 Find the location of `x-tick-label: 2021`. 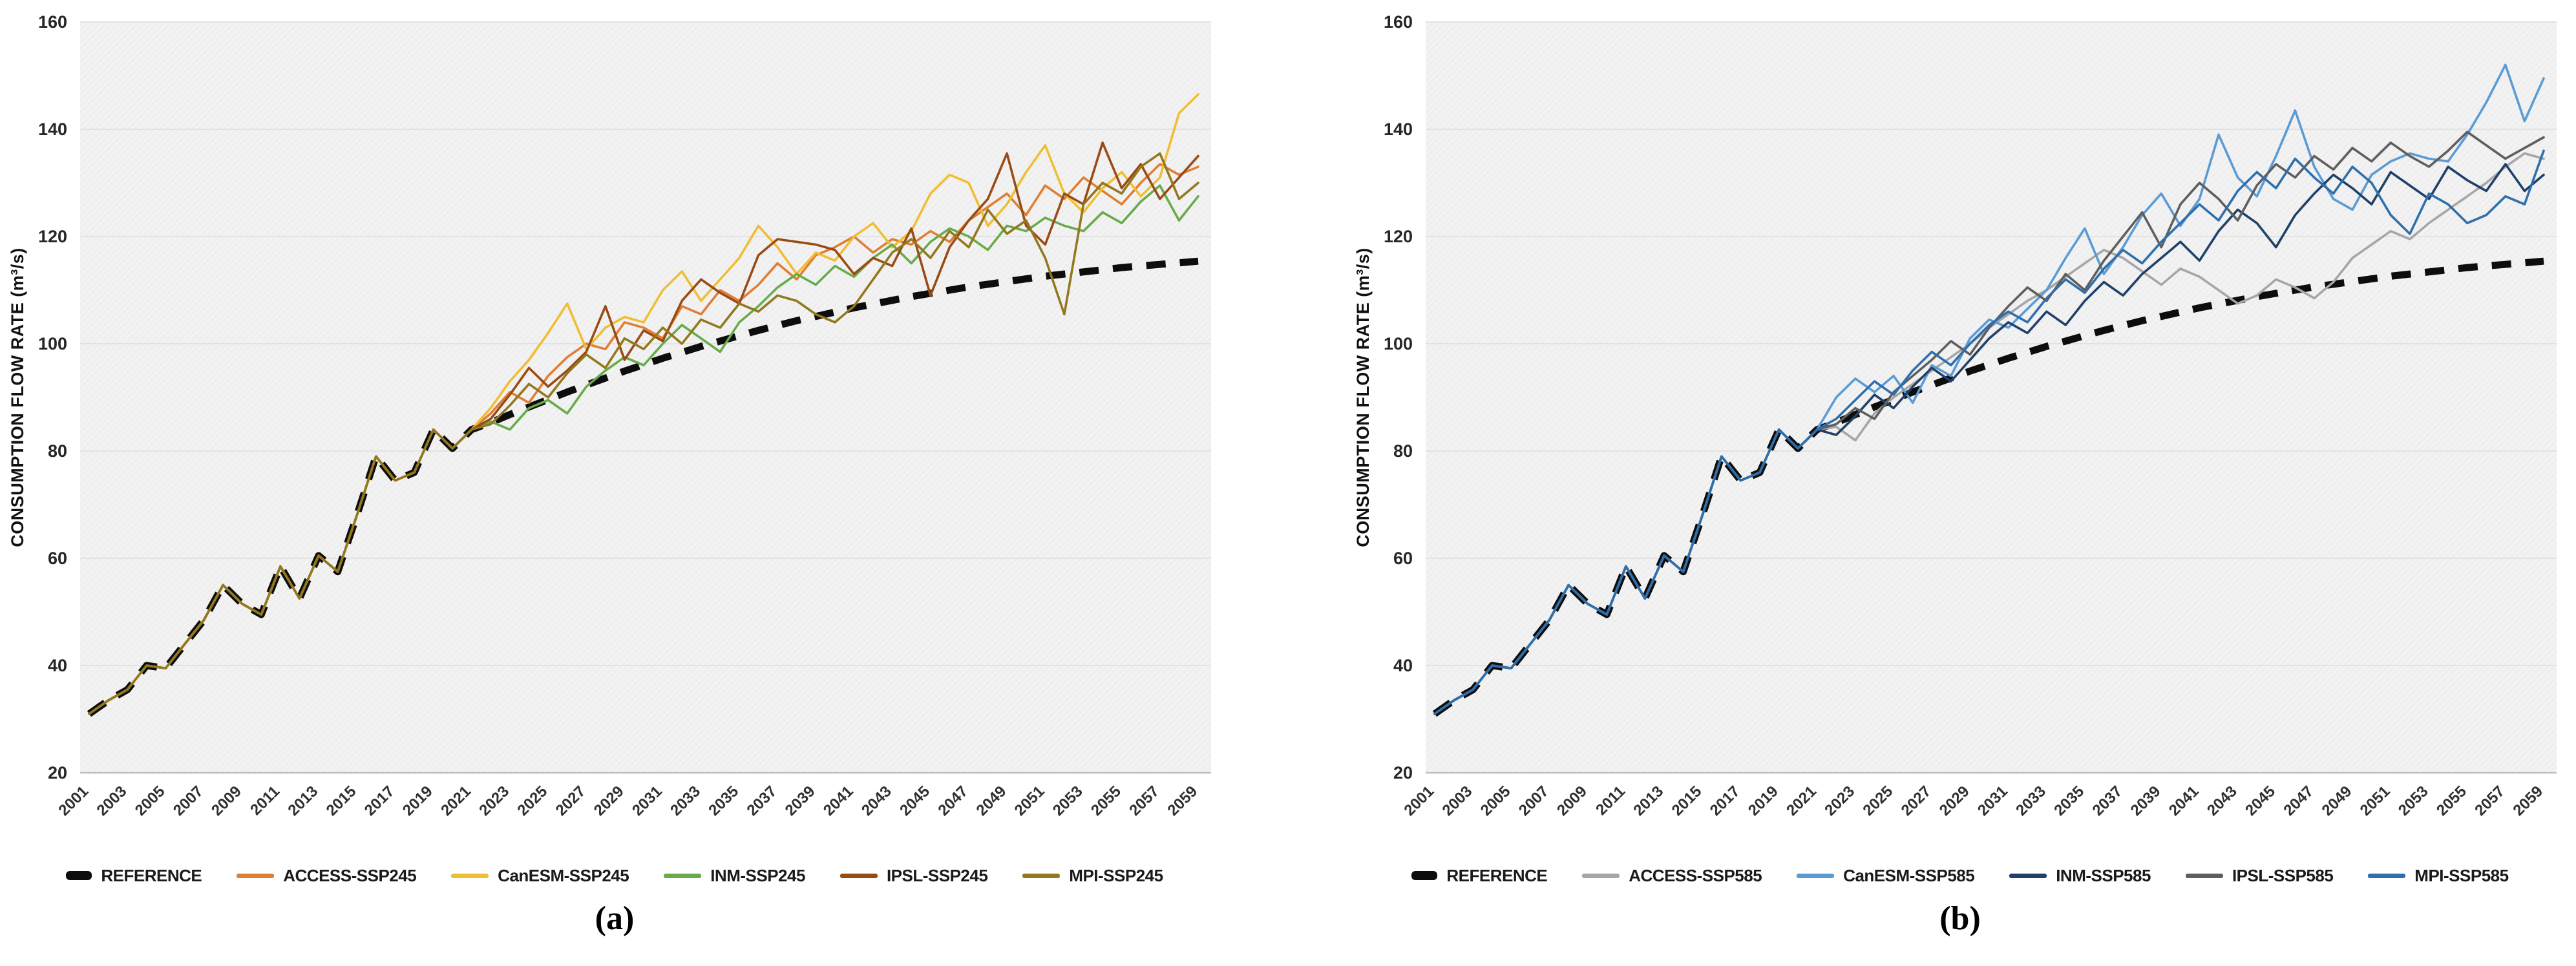

x-tick-label: 2021 is located at coordinates (1801, 801).